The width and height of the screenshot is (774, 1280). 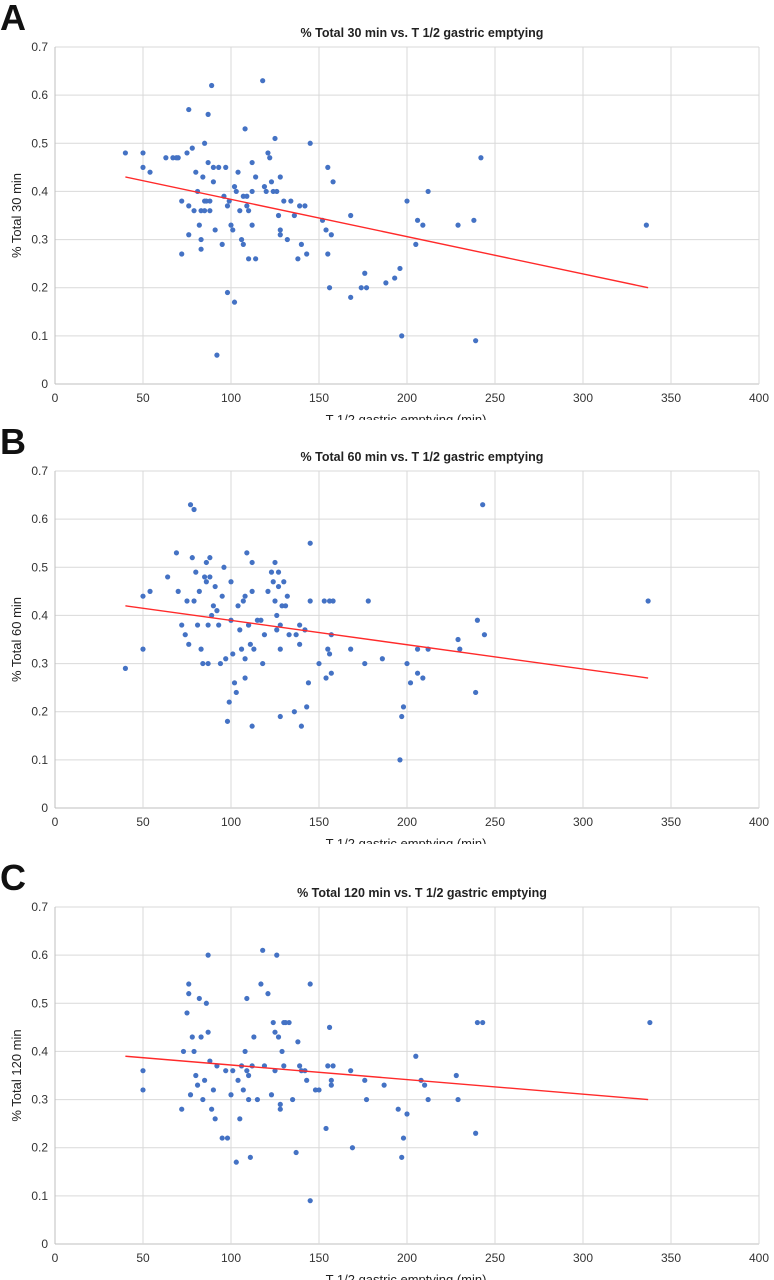 I want to click on x-tick-label: 400, so click(x=759, y=822).